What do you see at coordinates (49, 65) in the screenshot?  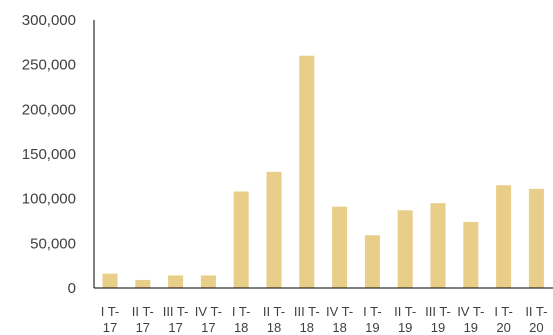 I see `y-tick-label: 250,000` at bounding box center [49, 65].